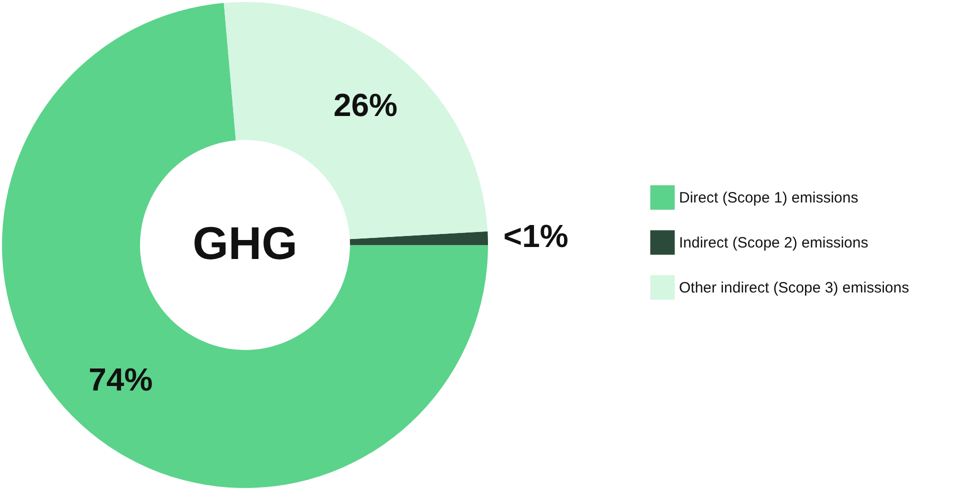 This screenshot has height=489, width=968. Describe the element at coordinates (365, 104) in the screenshot. I see `data-label: 26%` at that location.